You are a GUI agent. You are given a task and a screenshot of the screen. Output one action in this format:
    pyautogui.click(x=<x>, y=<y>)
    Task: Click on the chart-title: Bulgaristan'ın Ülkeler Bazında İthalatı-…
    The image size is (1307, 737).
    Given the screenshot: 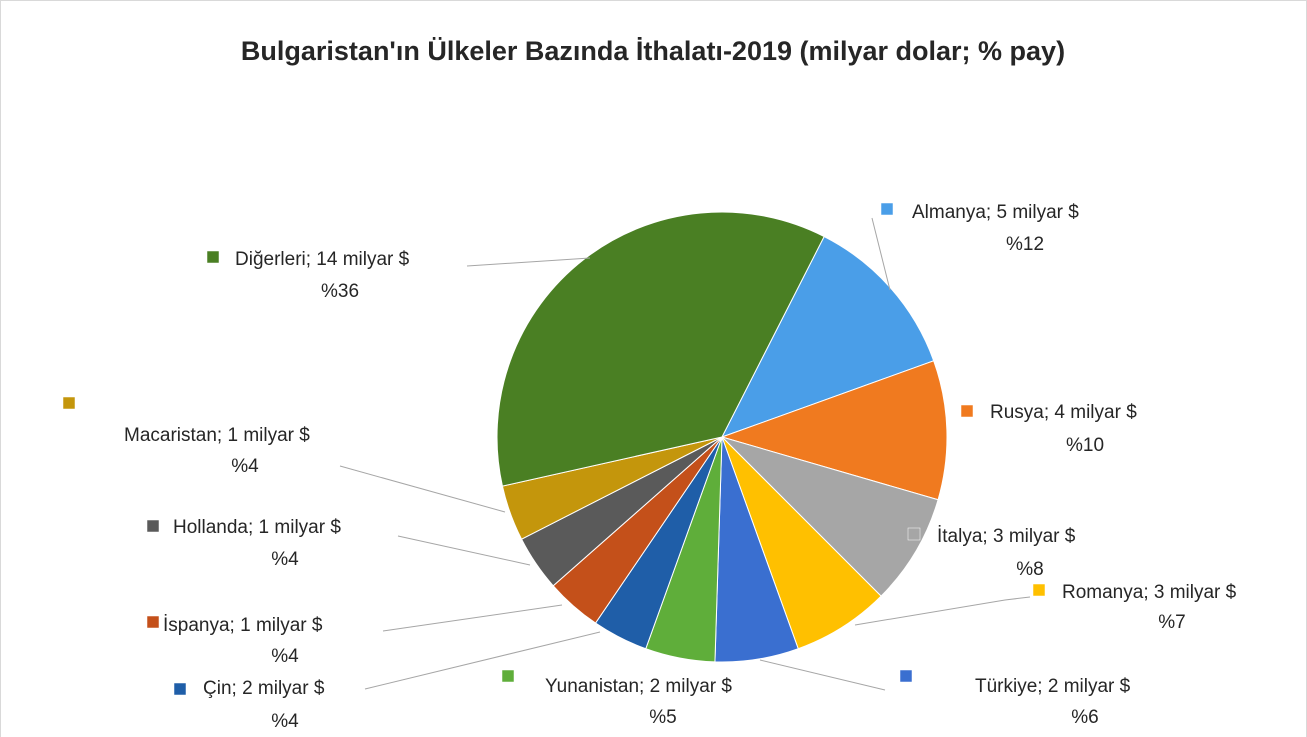 What is the action you would take?
    pyautogui.click(x=653, y=51)
    